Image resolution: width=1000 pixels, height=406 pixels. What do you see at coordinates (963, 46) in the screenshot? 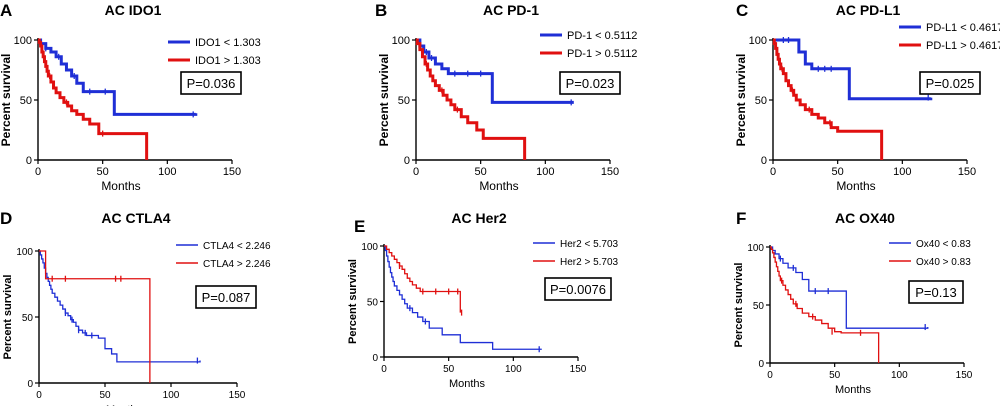
I see `legend-label: PD-L1 > 0.4617` at bounding box center [963, 46].